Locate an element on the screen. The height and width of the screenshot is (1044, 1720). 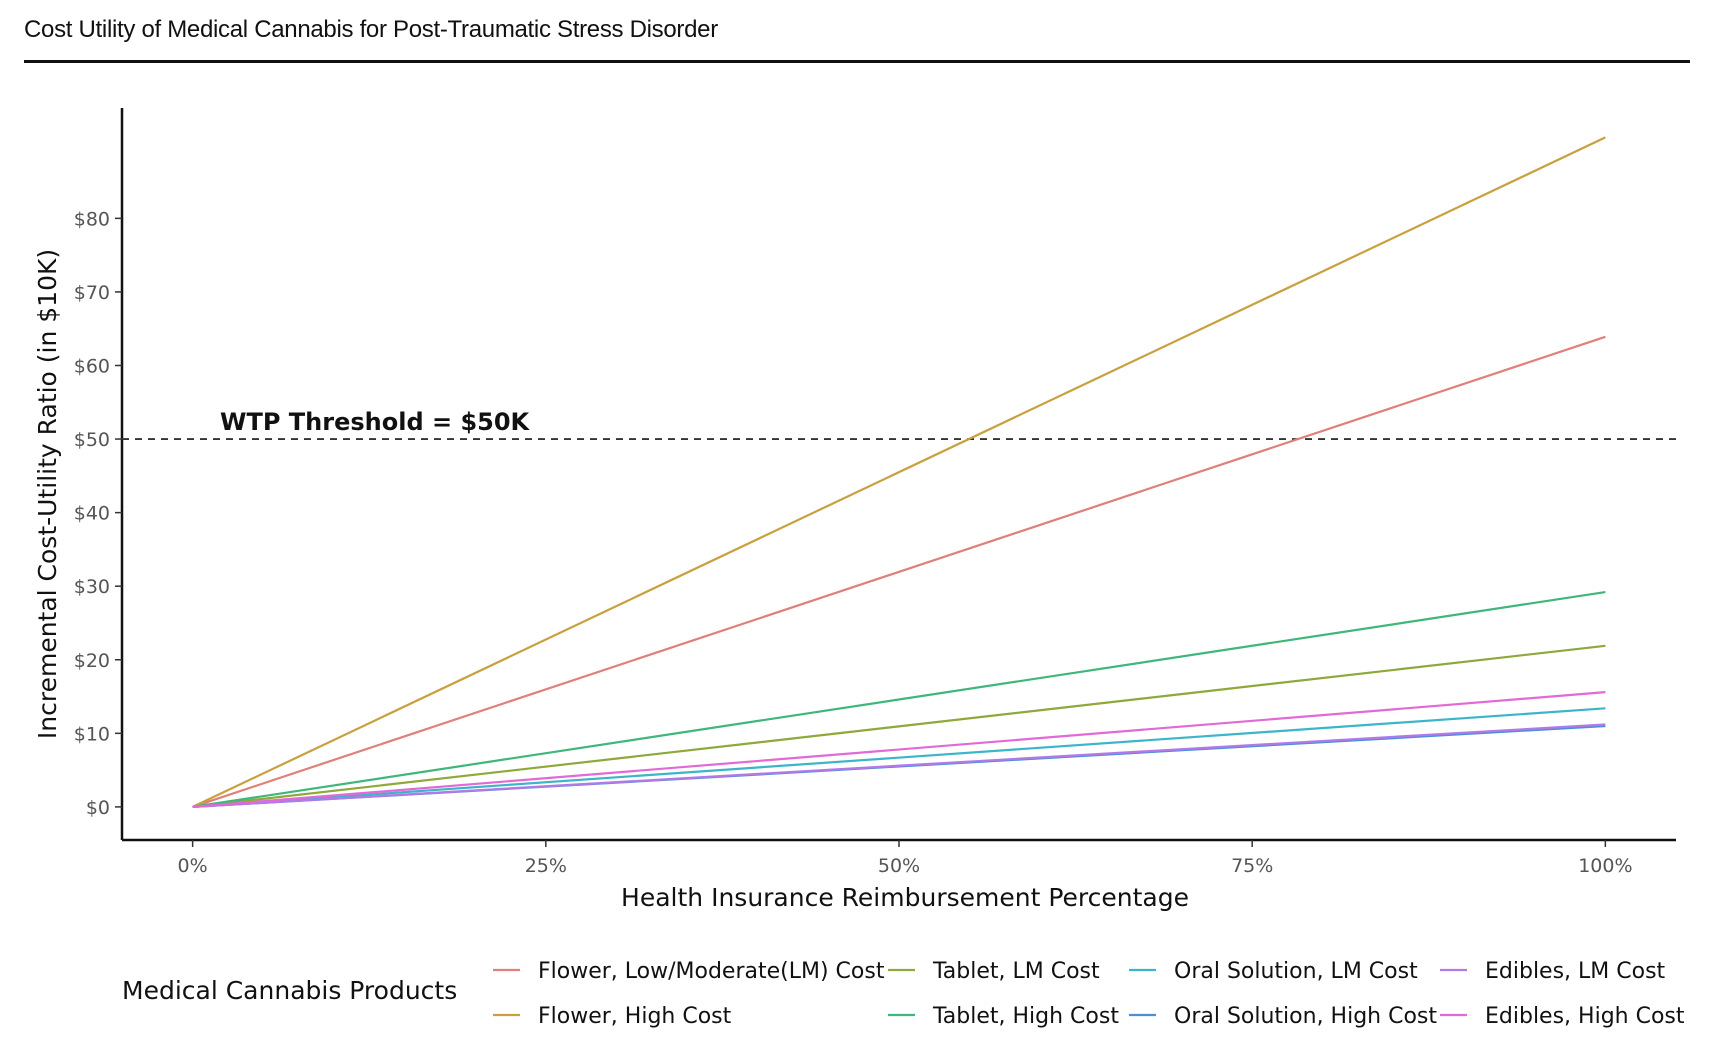
y-tick-label: $50 is located at coordinates (92, 440).